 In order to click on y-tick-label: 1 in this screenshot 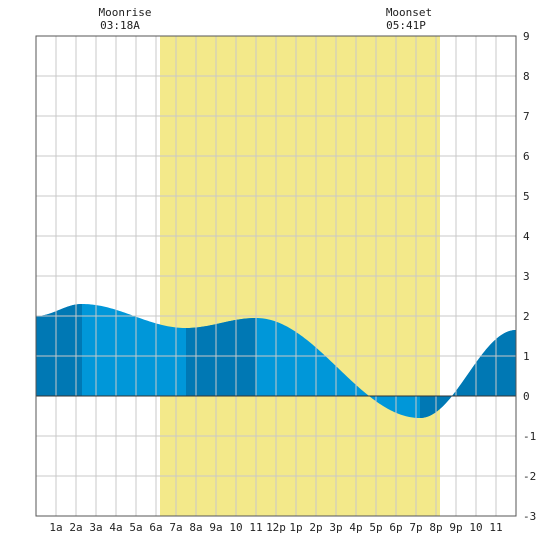, I will do `click(526, 356)`.